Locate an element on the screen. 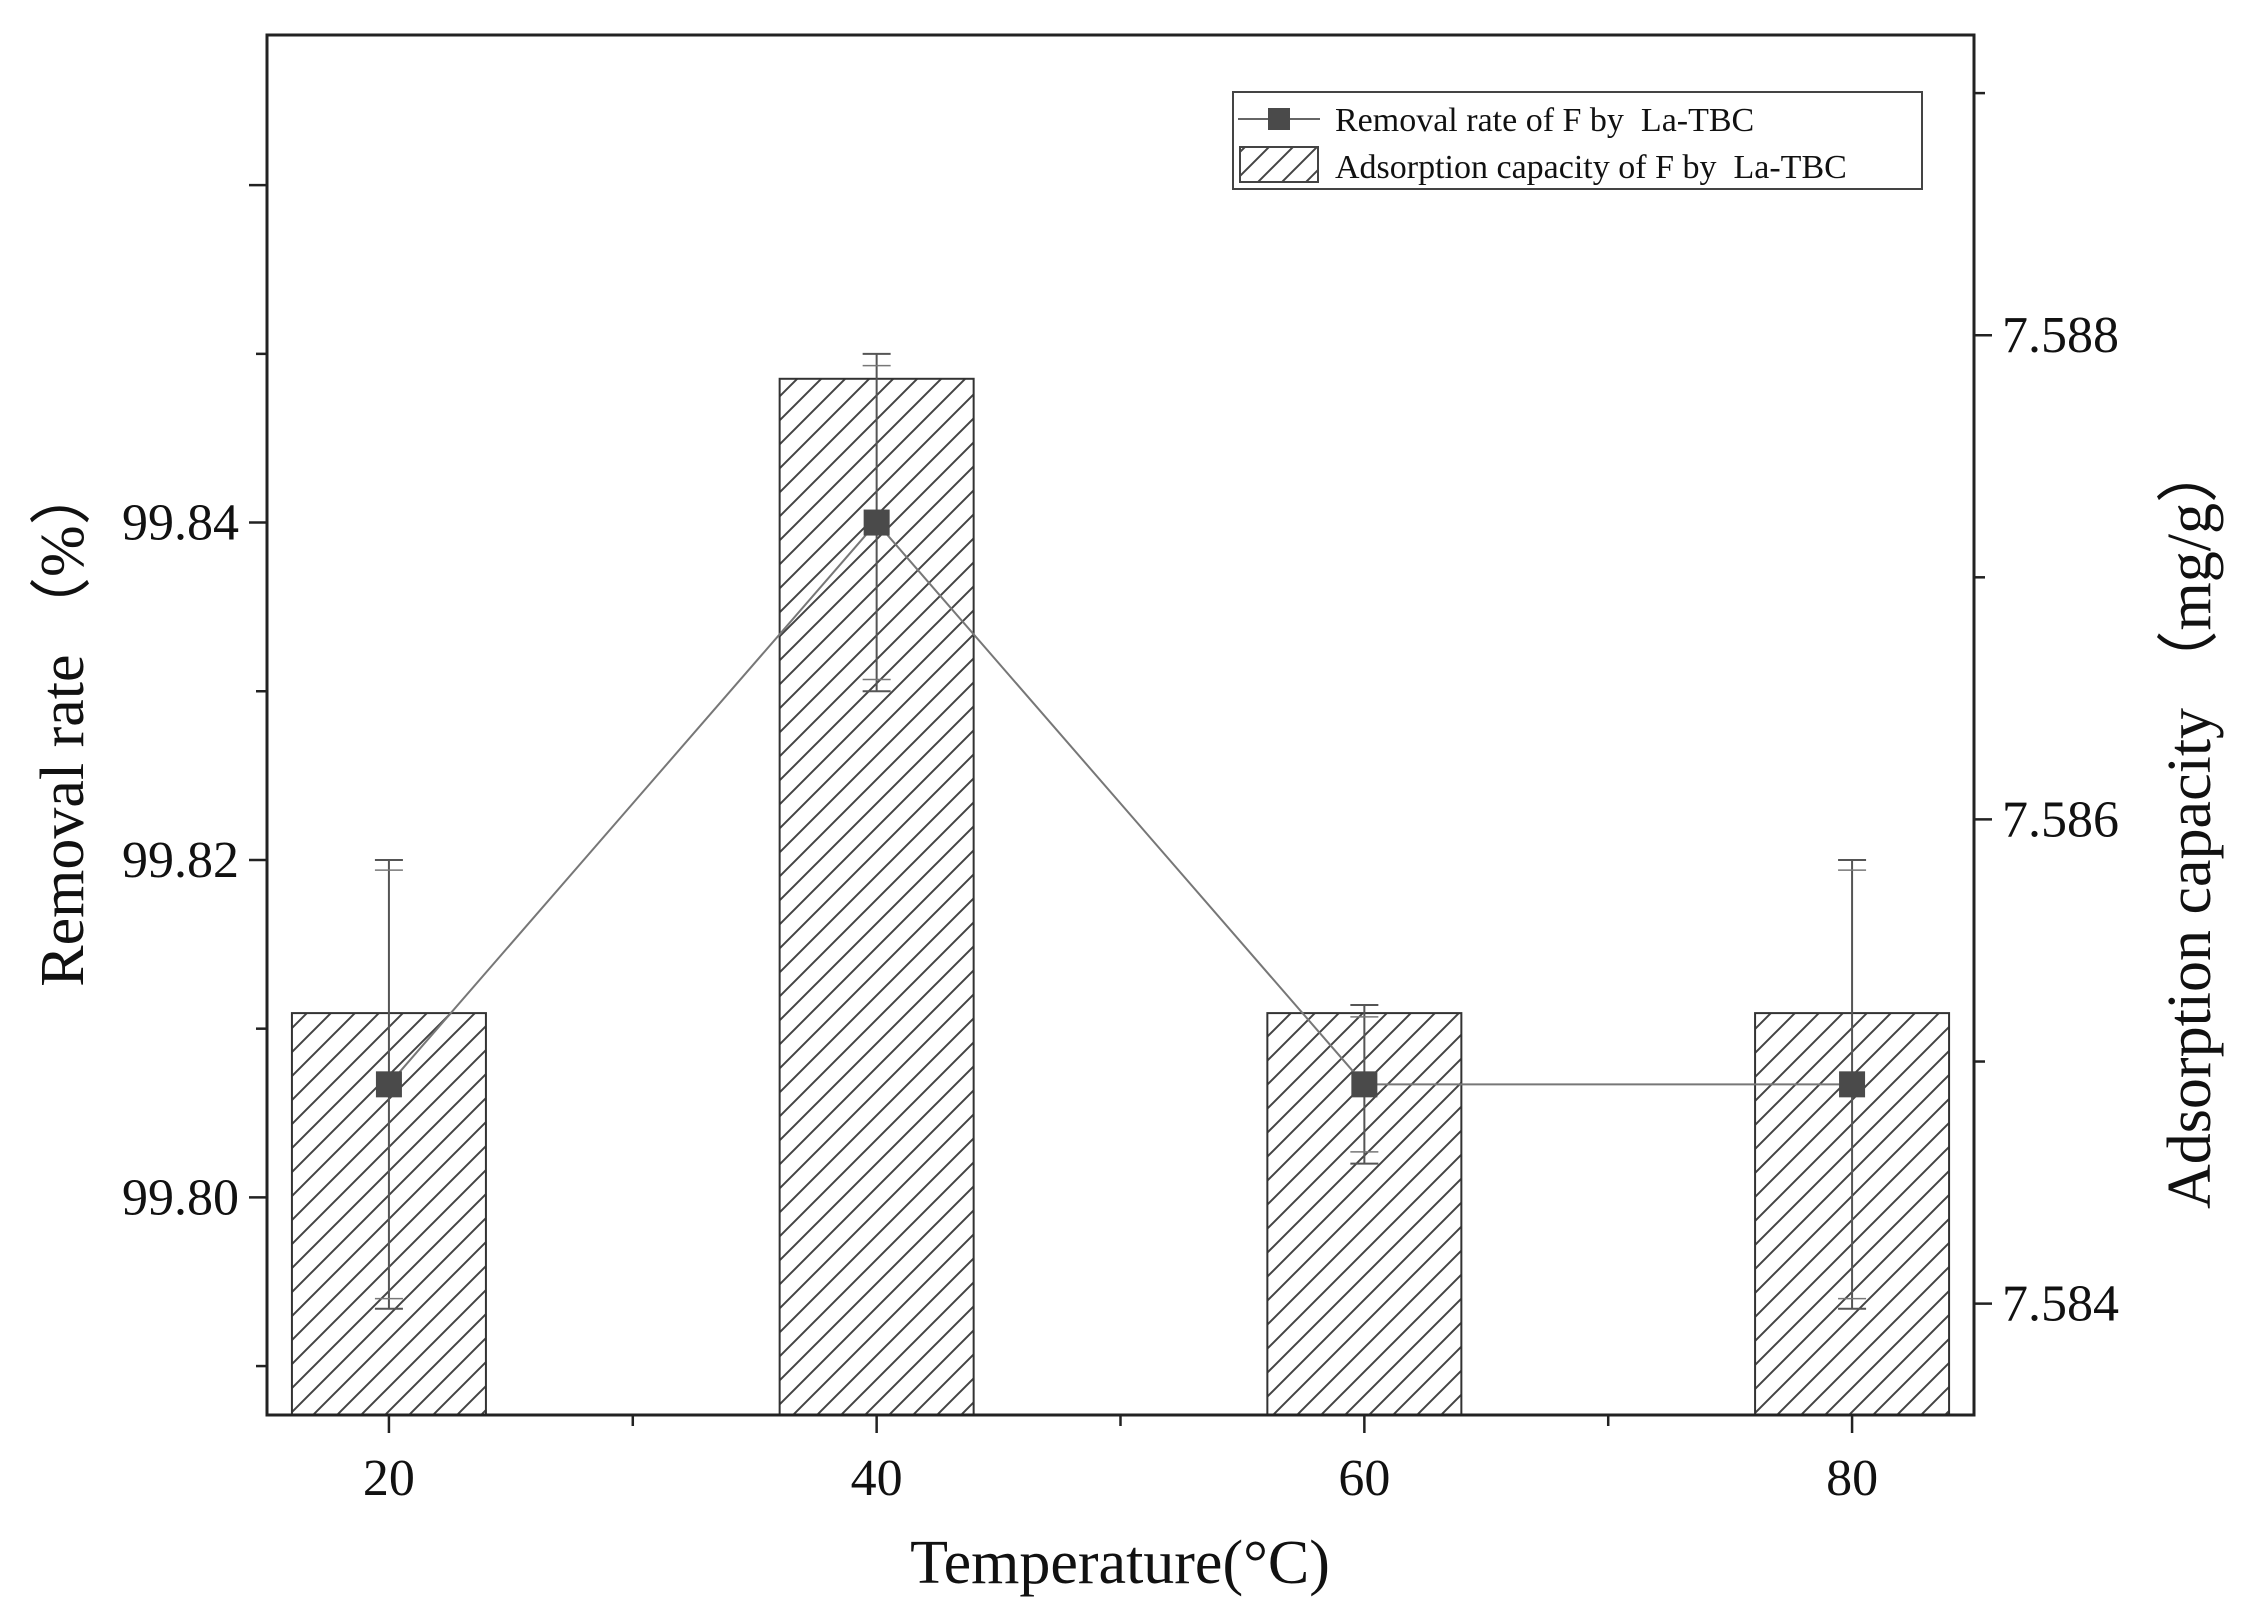 Image resolution: width=2248 pixels, height=1624 pixels. x-tick-label-80: 80 is located at coordinates (1852, 1478).